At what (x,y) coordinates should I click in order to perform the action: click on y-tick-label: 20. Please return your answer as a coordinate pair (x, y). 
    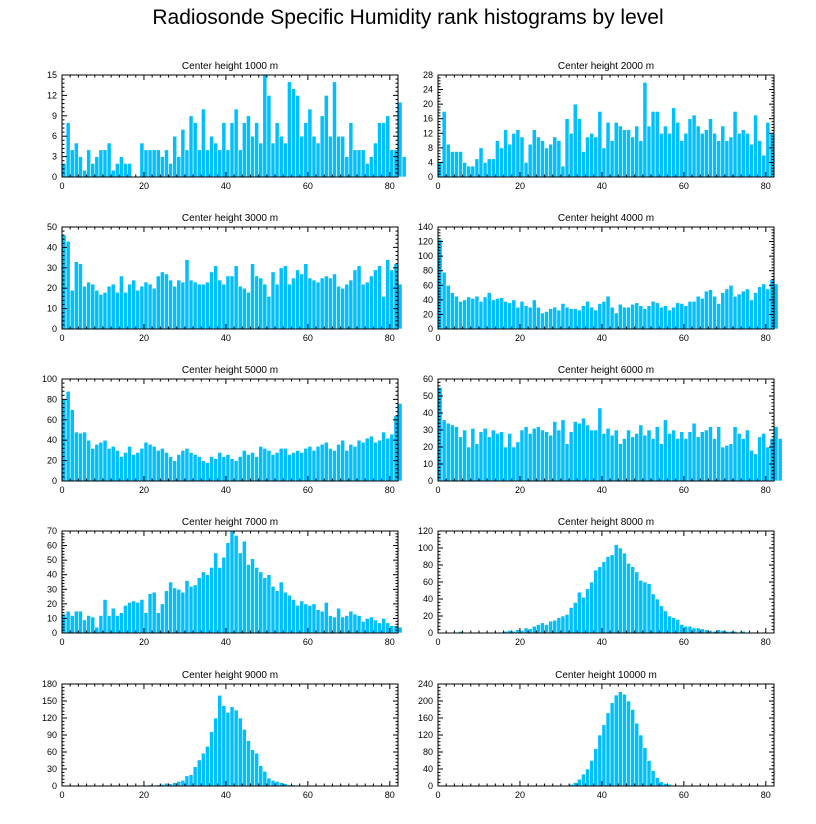
    Looking at the image, I should click on (52, 288).